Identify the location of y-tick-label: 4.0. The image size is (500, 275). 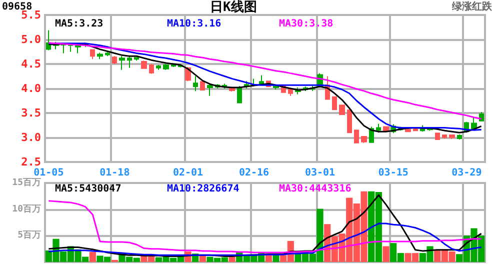
(31, 88).